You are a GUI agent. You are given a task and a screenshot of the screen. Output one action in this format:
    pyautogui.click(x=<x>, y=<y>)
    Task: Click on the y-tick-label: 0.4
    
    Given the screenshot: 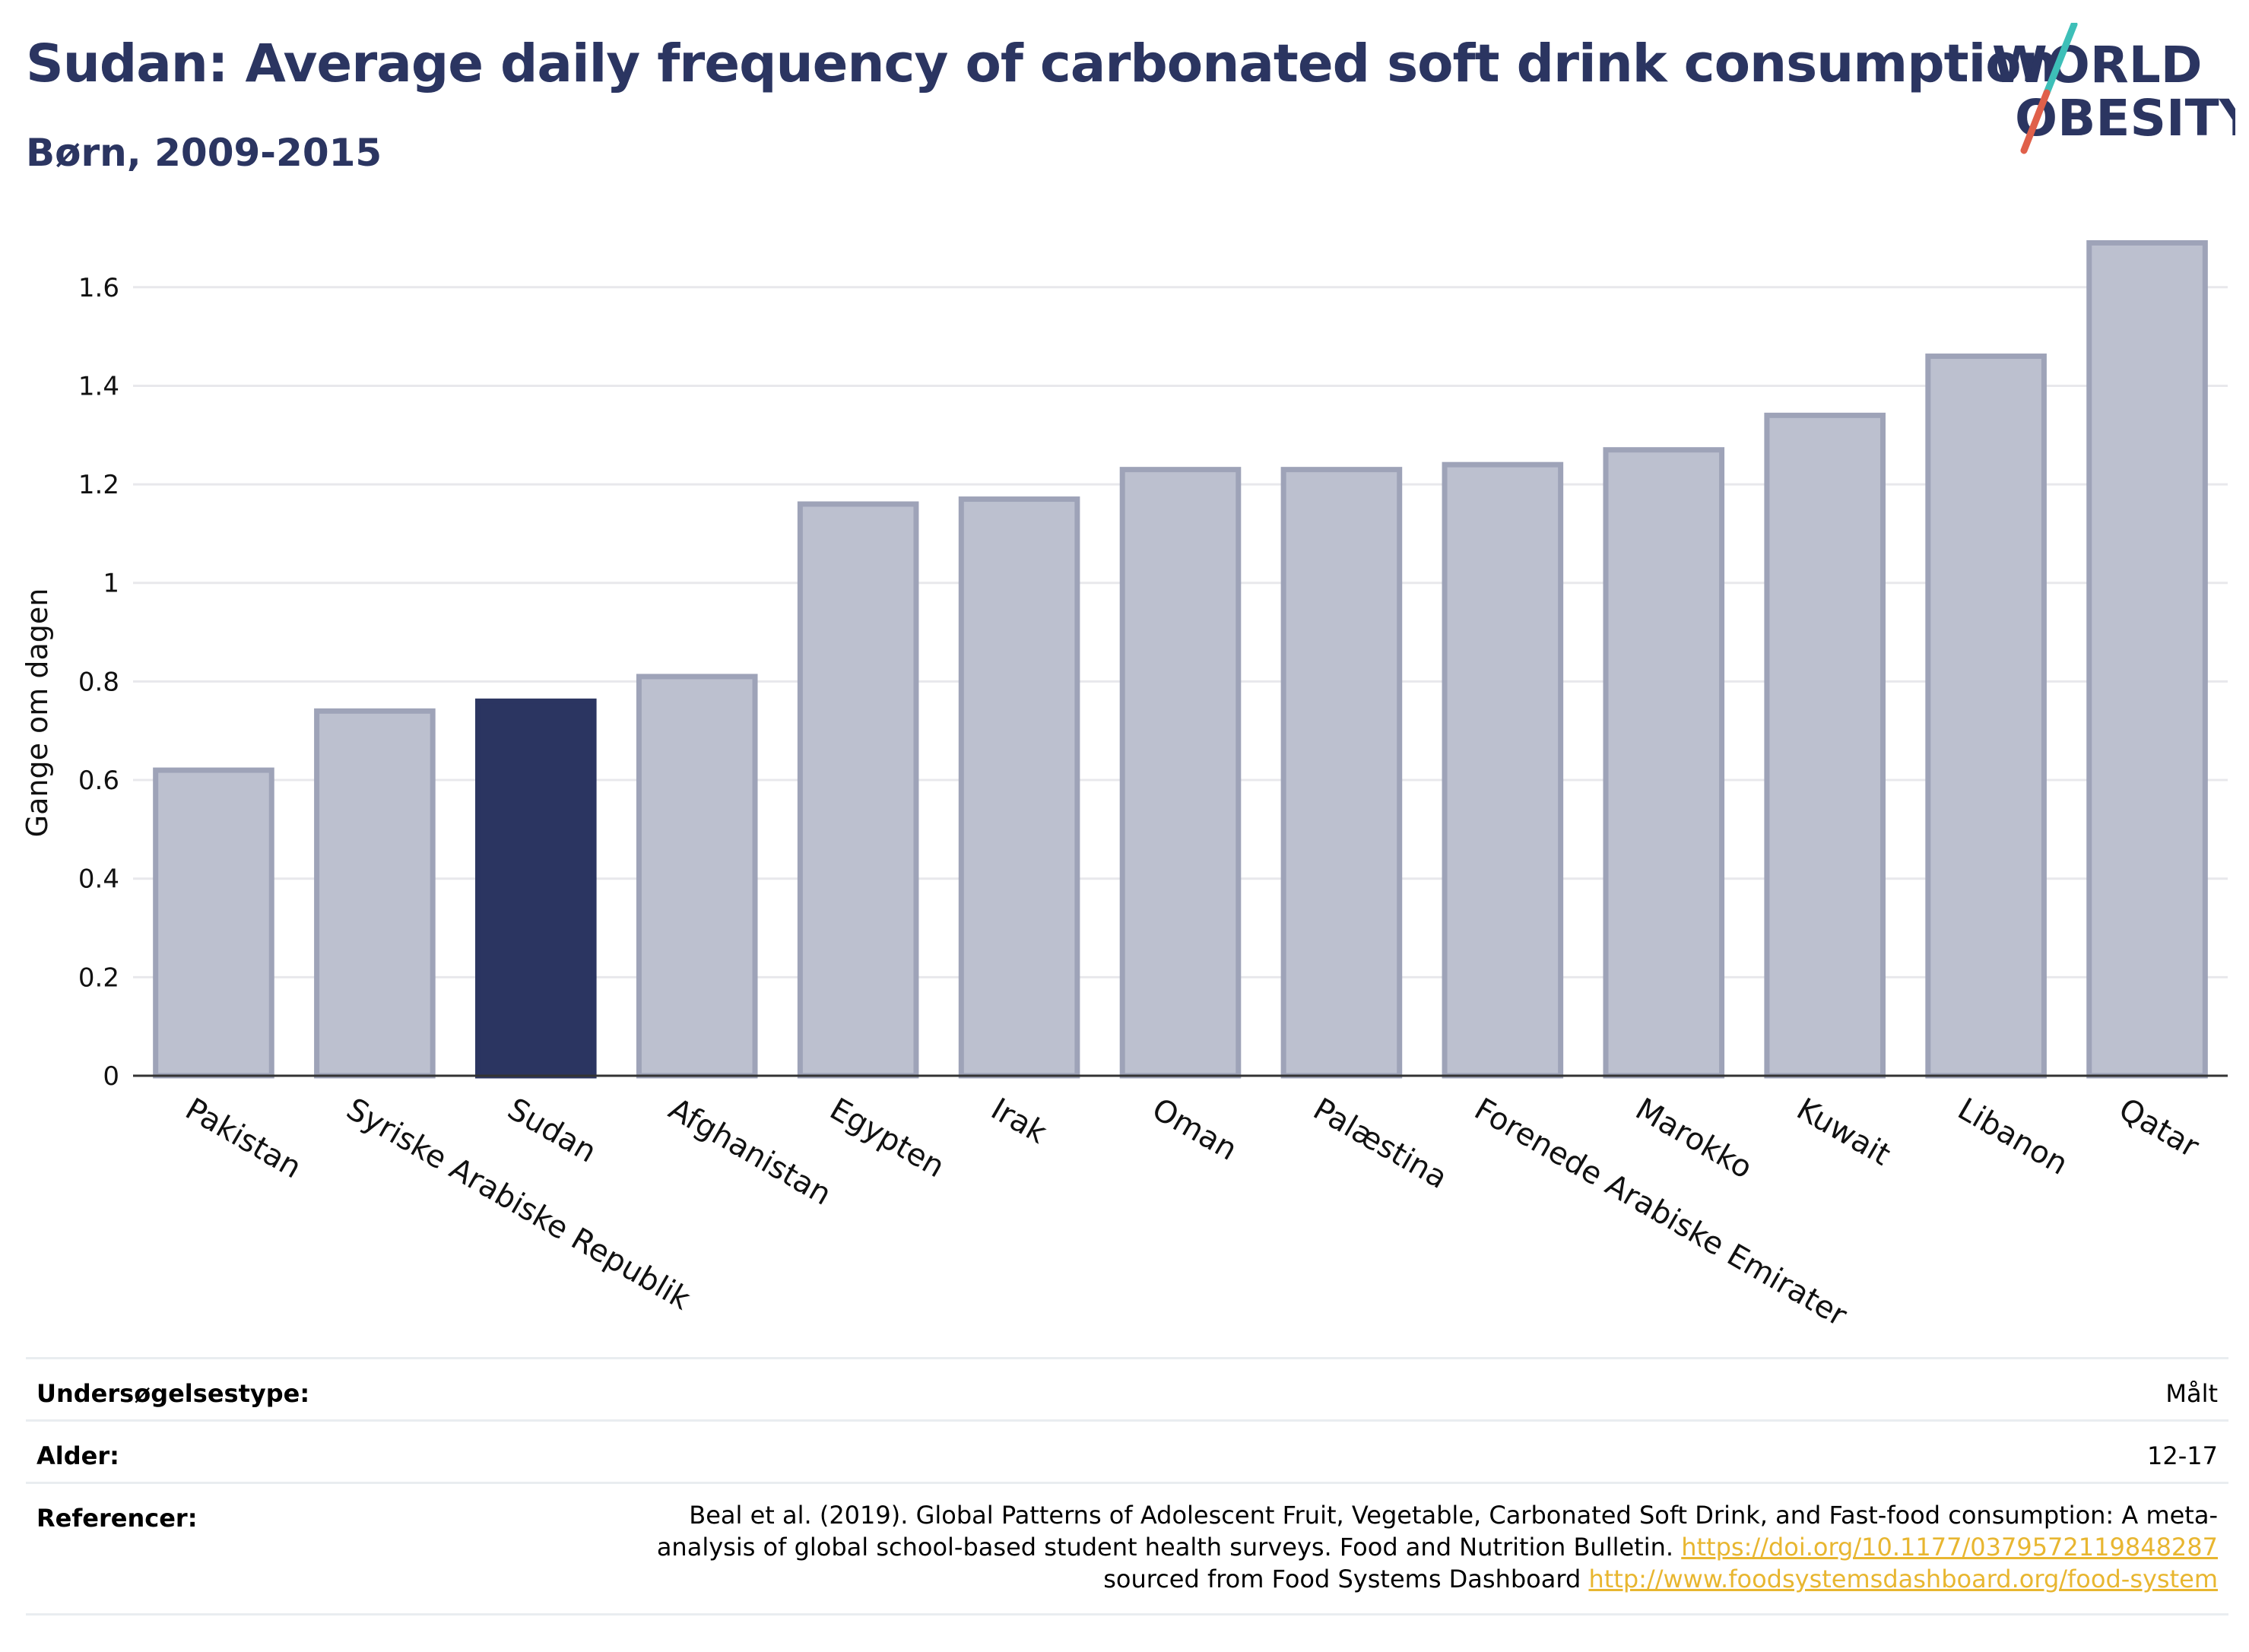 What is the action you would take?
    pyautogui.click(x=99, y=879)
    